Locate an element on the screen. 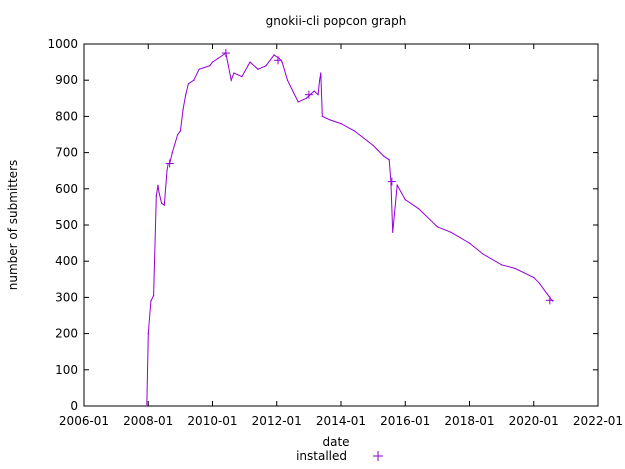 This screenshot has height=469, width=625. y-tick-label: 700 is located at coordinates (66, 153).